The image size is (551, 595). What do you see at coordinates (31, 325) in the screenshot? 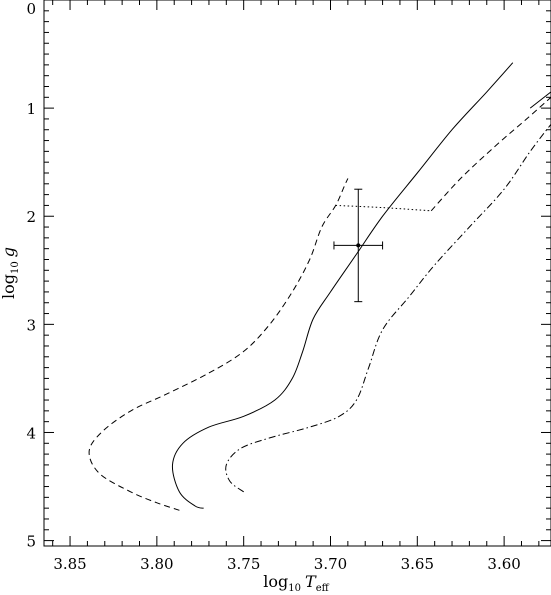
I see `y-tick-label: 3` at bounding box center [31, 325].